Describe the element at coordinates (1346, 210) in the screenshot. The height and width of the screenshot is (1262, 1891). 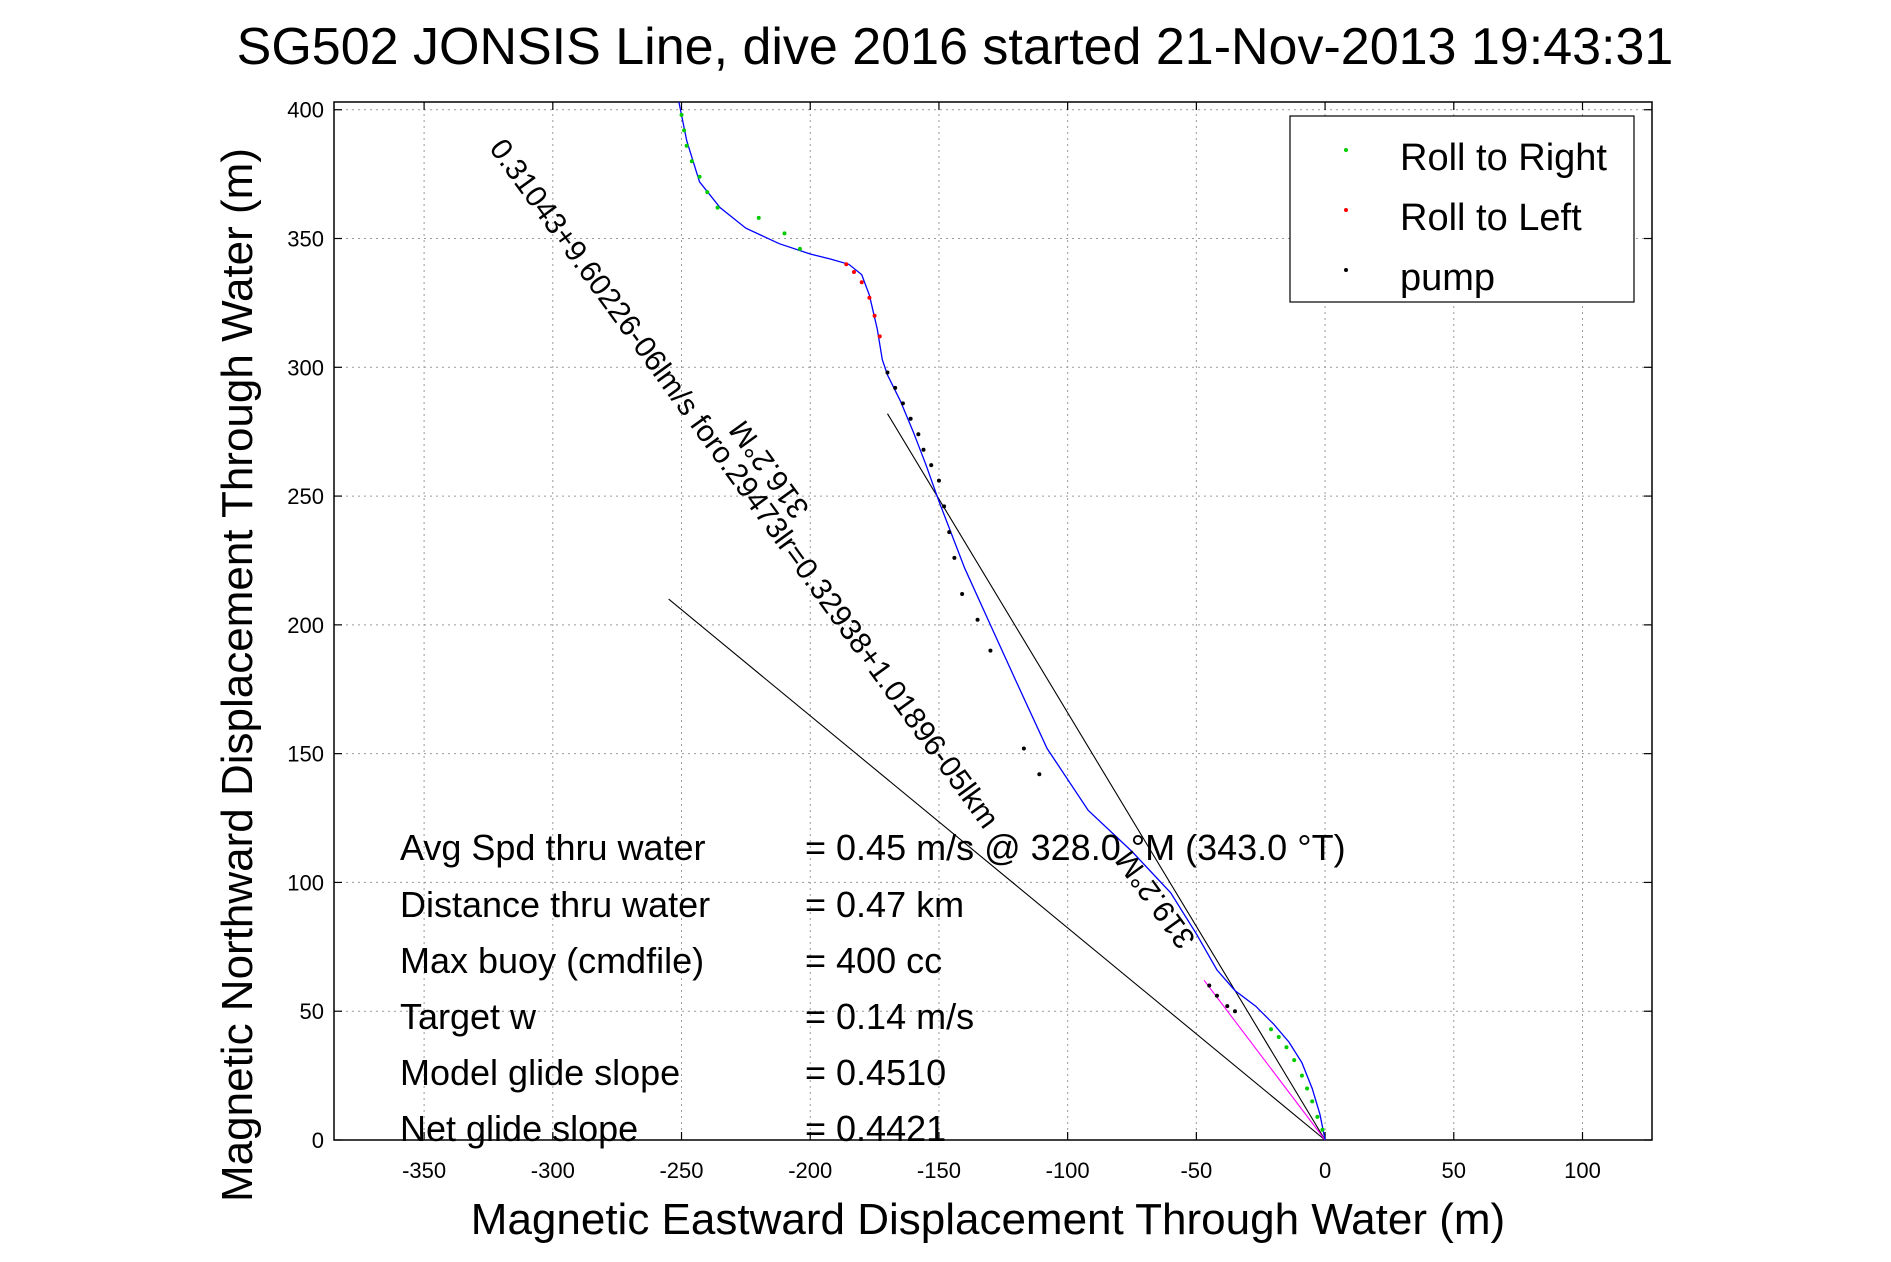
I see `legend-marker-roll-left` at that location.